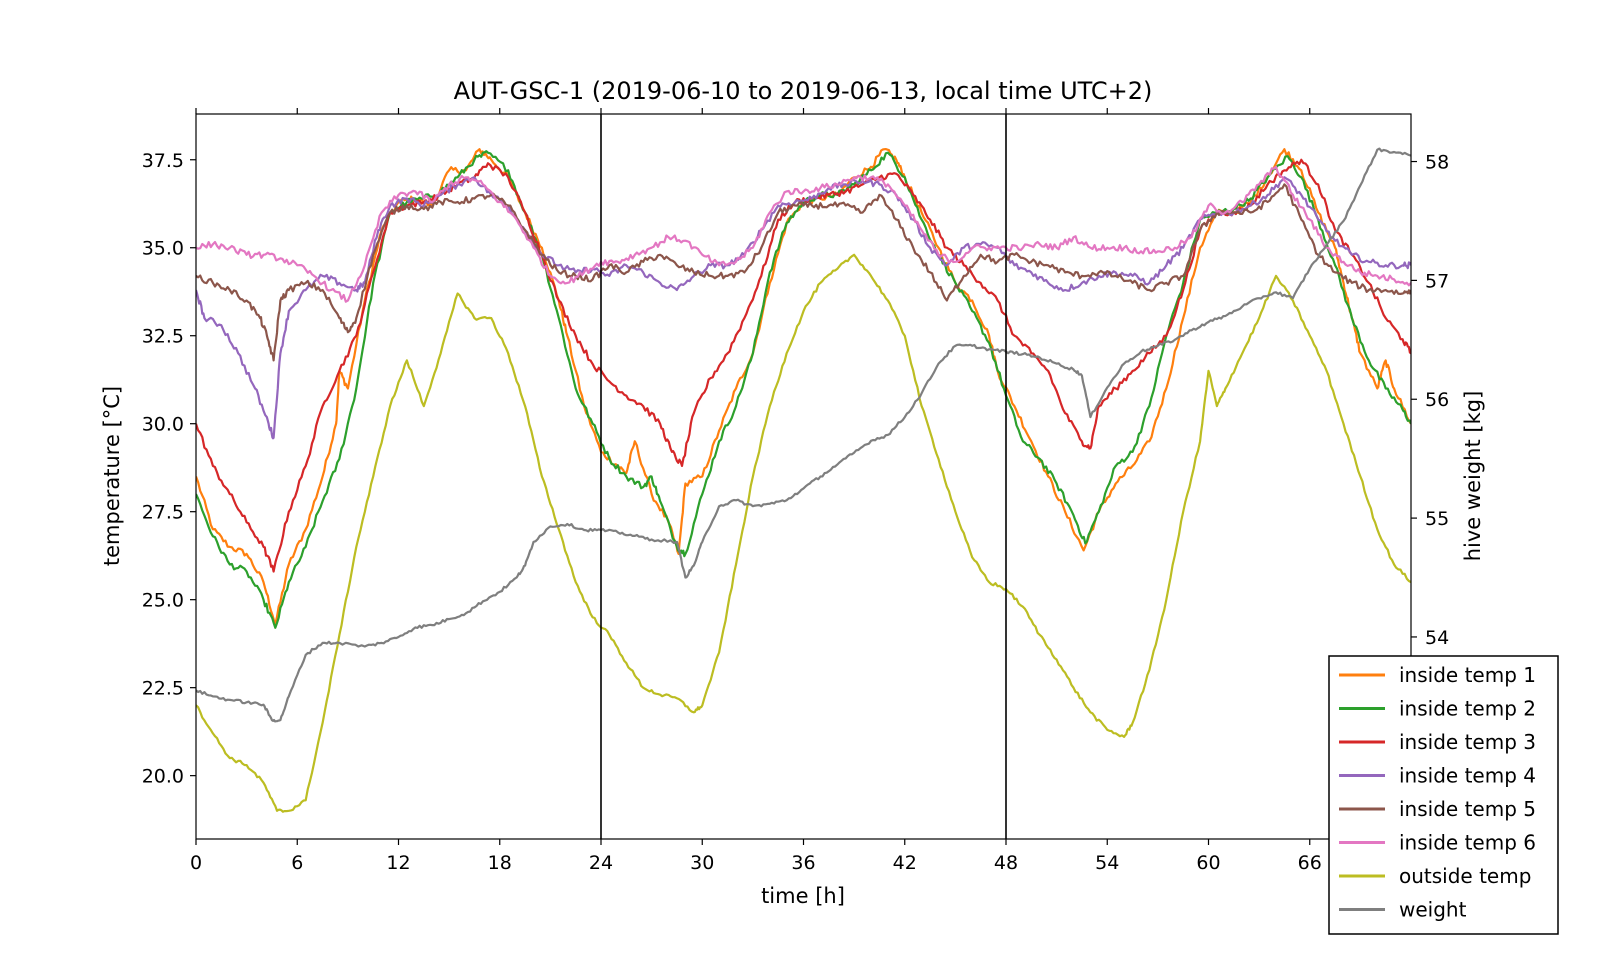 The height and width of the screenshot is (960, 1600). Describe the element at coordinates (1467, 675) in the screenshot. I see `legend-label: inside temp 1` at that location.